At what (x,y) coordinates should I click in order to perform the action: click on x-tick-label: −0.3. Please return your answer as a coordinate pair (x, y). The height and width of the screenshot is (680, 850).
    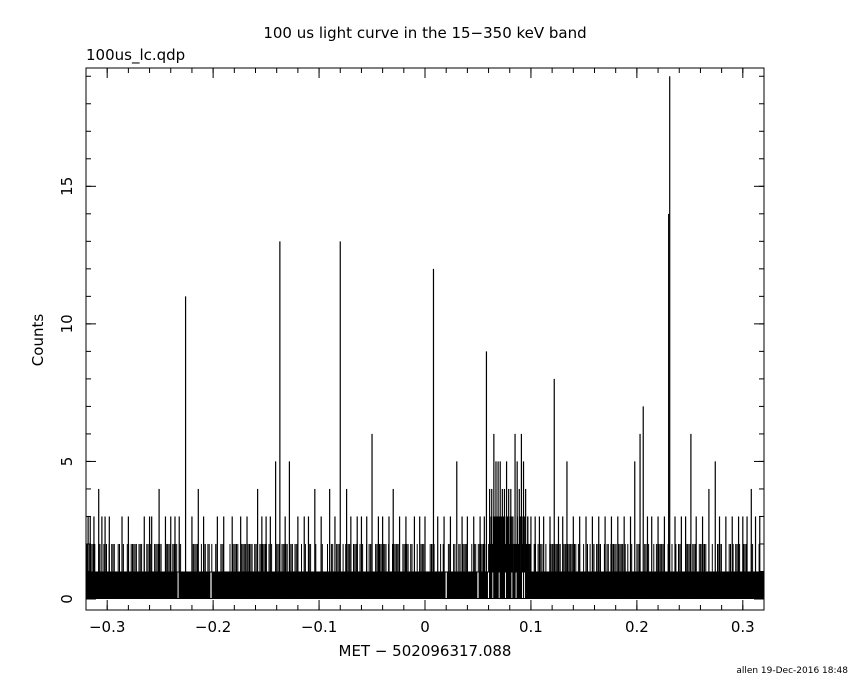
    Looking at the image, I should click on (107, 627).